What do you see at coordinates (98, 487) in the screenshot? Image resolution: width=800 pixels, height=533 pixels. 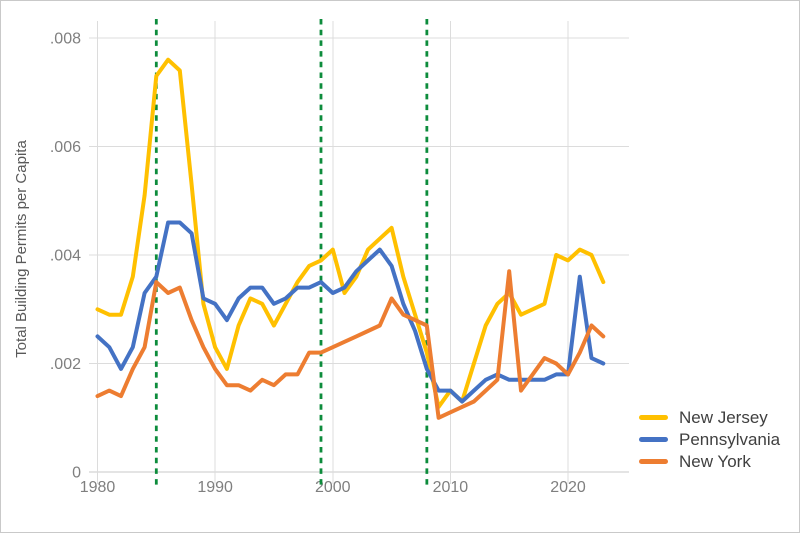 I see `x-tick-label: 1980` at bounding box center [98, 487].